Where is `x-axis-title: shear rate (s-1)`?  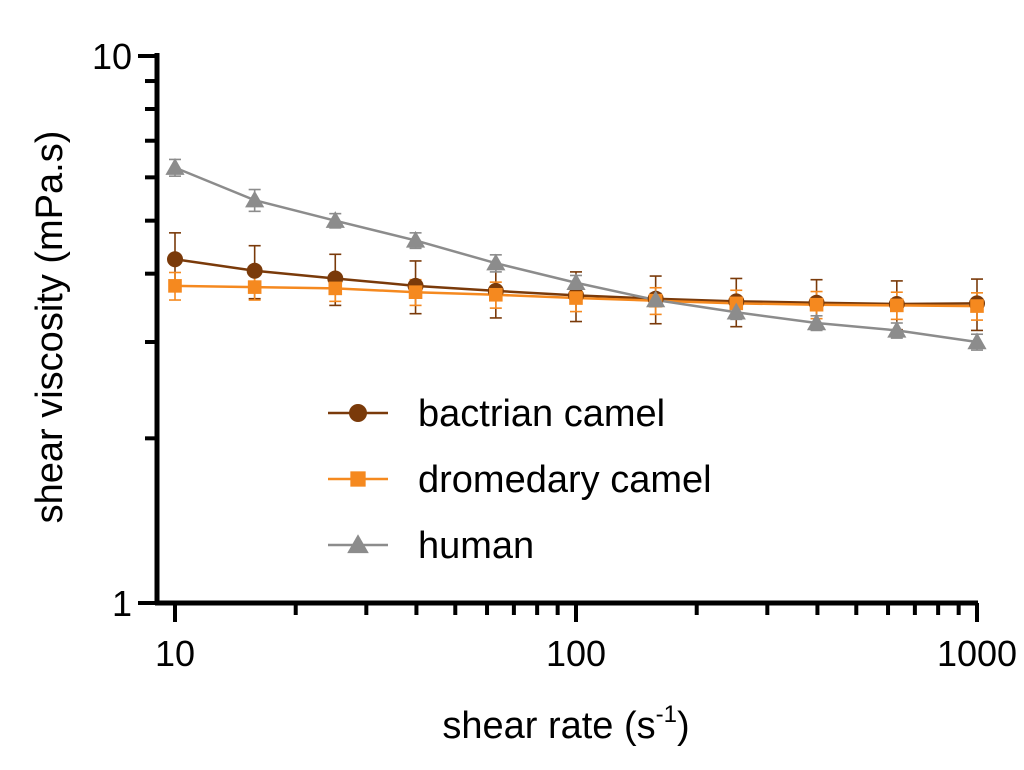
x-axis-title: shear rate (s-1) is located at coordinates (565, 724).